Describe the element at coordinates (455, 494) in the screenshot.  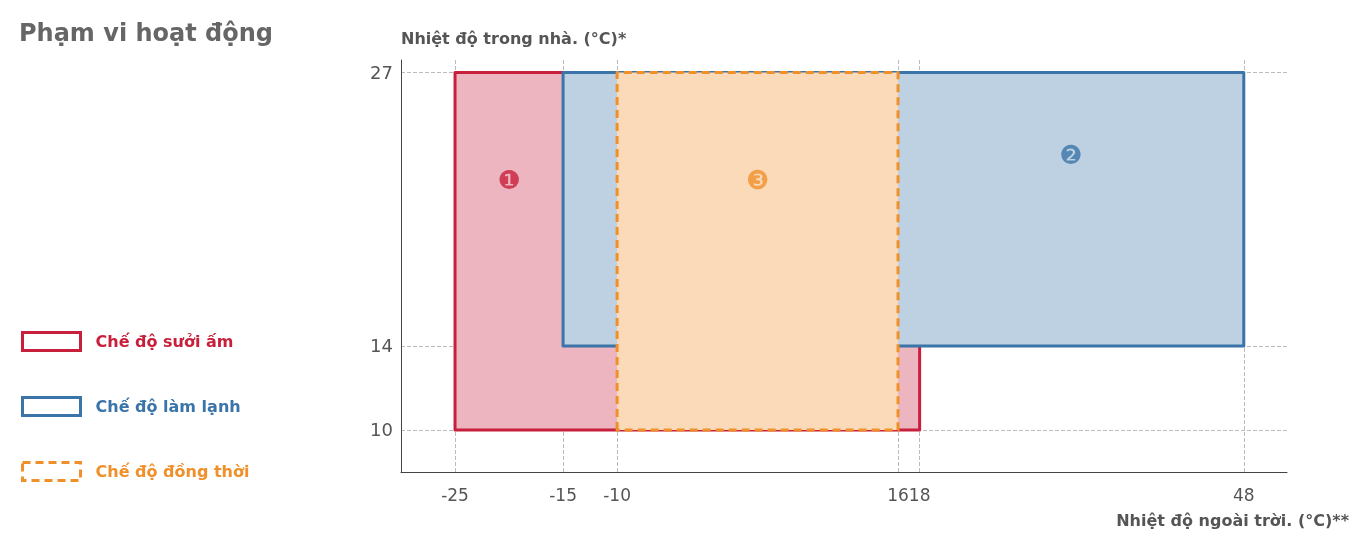
I see `x-tick-label: -25` at that location.